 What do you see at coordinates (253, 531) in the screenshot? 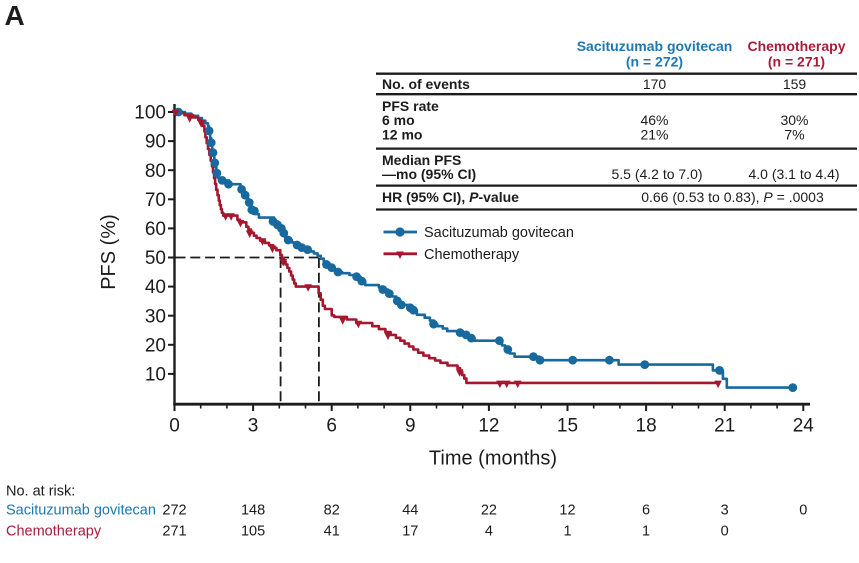
I see `svg-text: 105` at bounding box center [253, 531].